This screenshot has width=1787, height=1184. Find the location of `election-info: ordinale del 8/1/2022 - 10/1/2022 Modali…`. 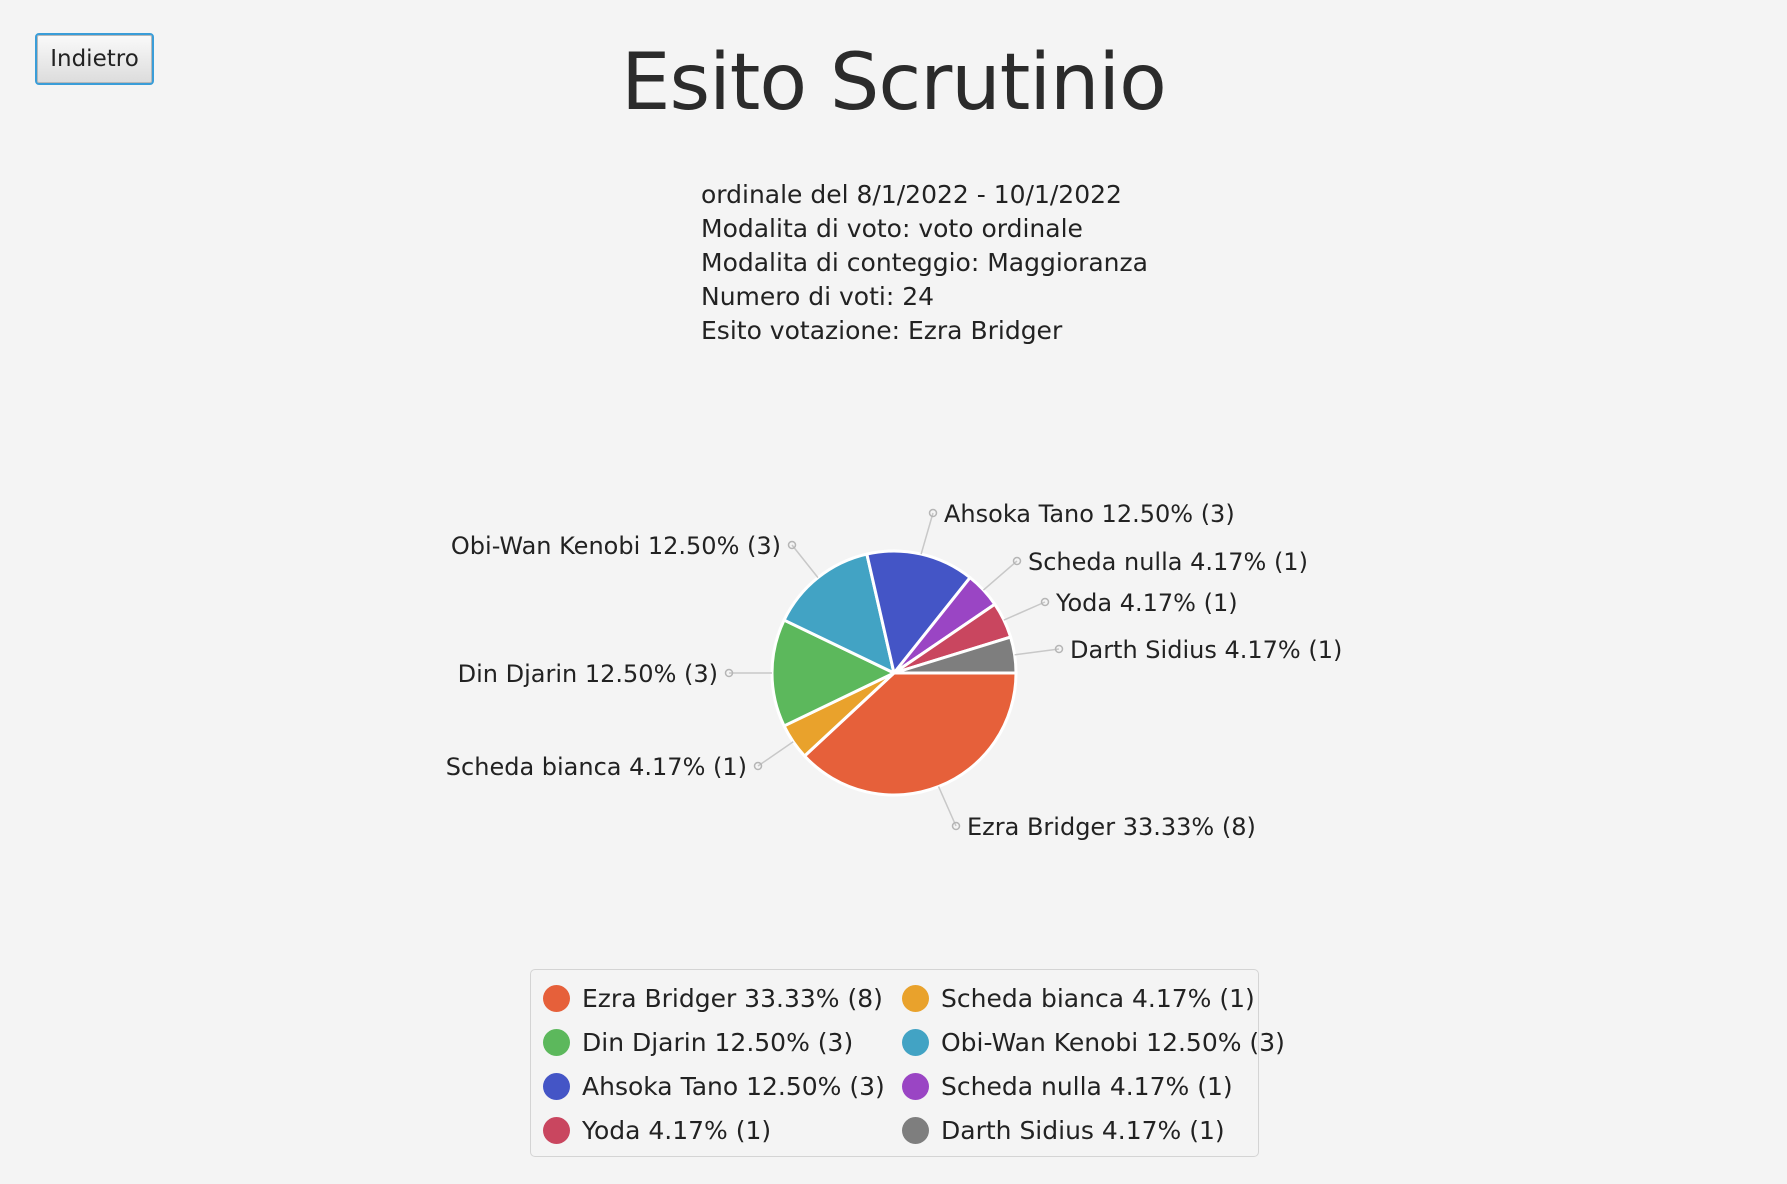

election-info: ordinale del 8/1/2022 - 10/1/2022 Modali… is located at coordinates (924, 263).